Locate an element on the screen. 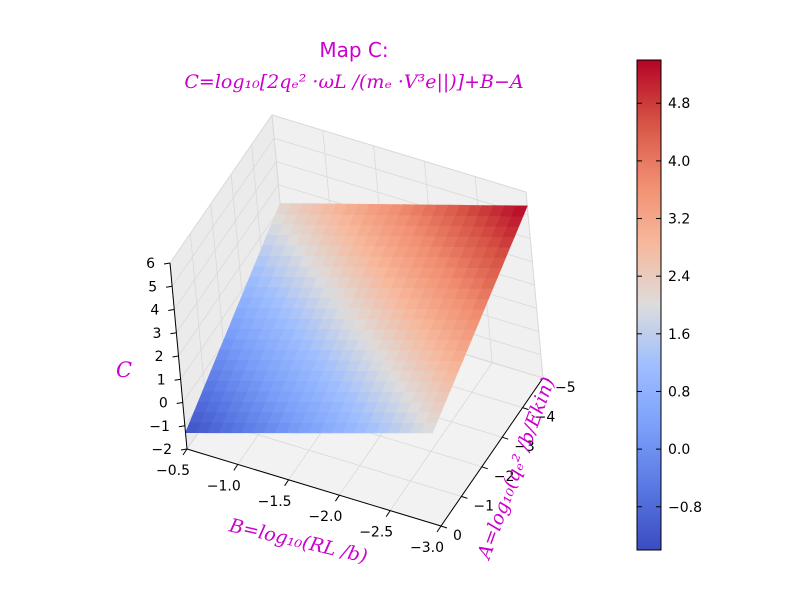 Image resolution: width=812 pixels, height=612 pixels. y-axis-line is located at coordinates (492, 452).